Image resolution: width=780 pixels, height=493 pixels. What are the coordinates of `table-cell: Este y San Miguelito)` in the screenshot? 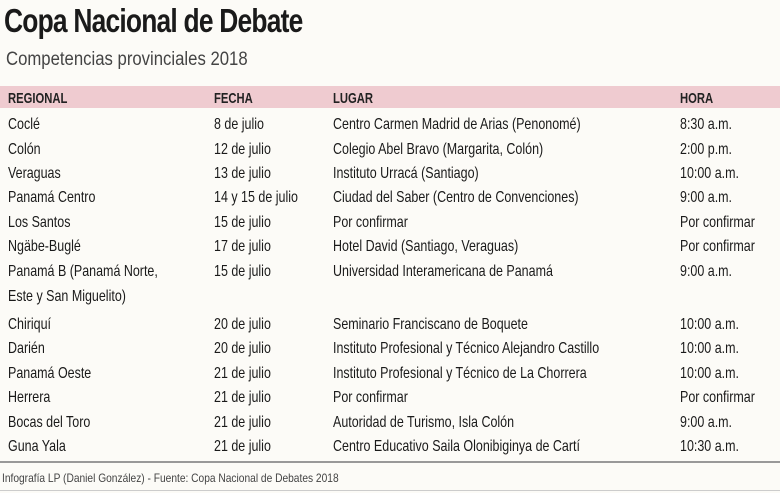 It's located at (67, 296).